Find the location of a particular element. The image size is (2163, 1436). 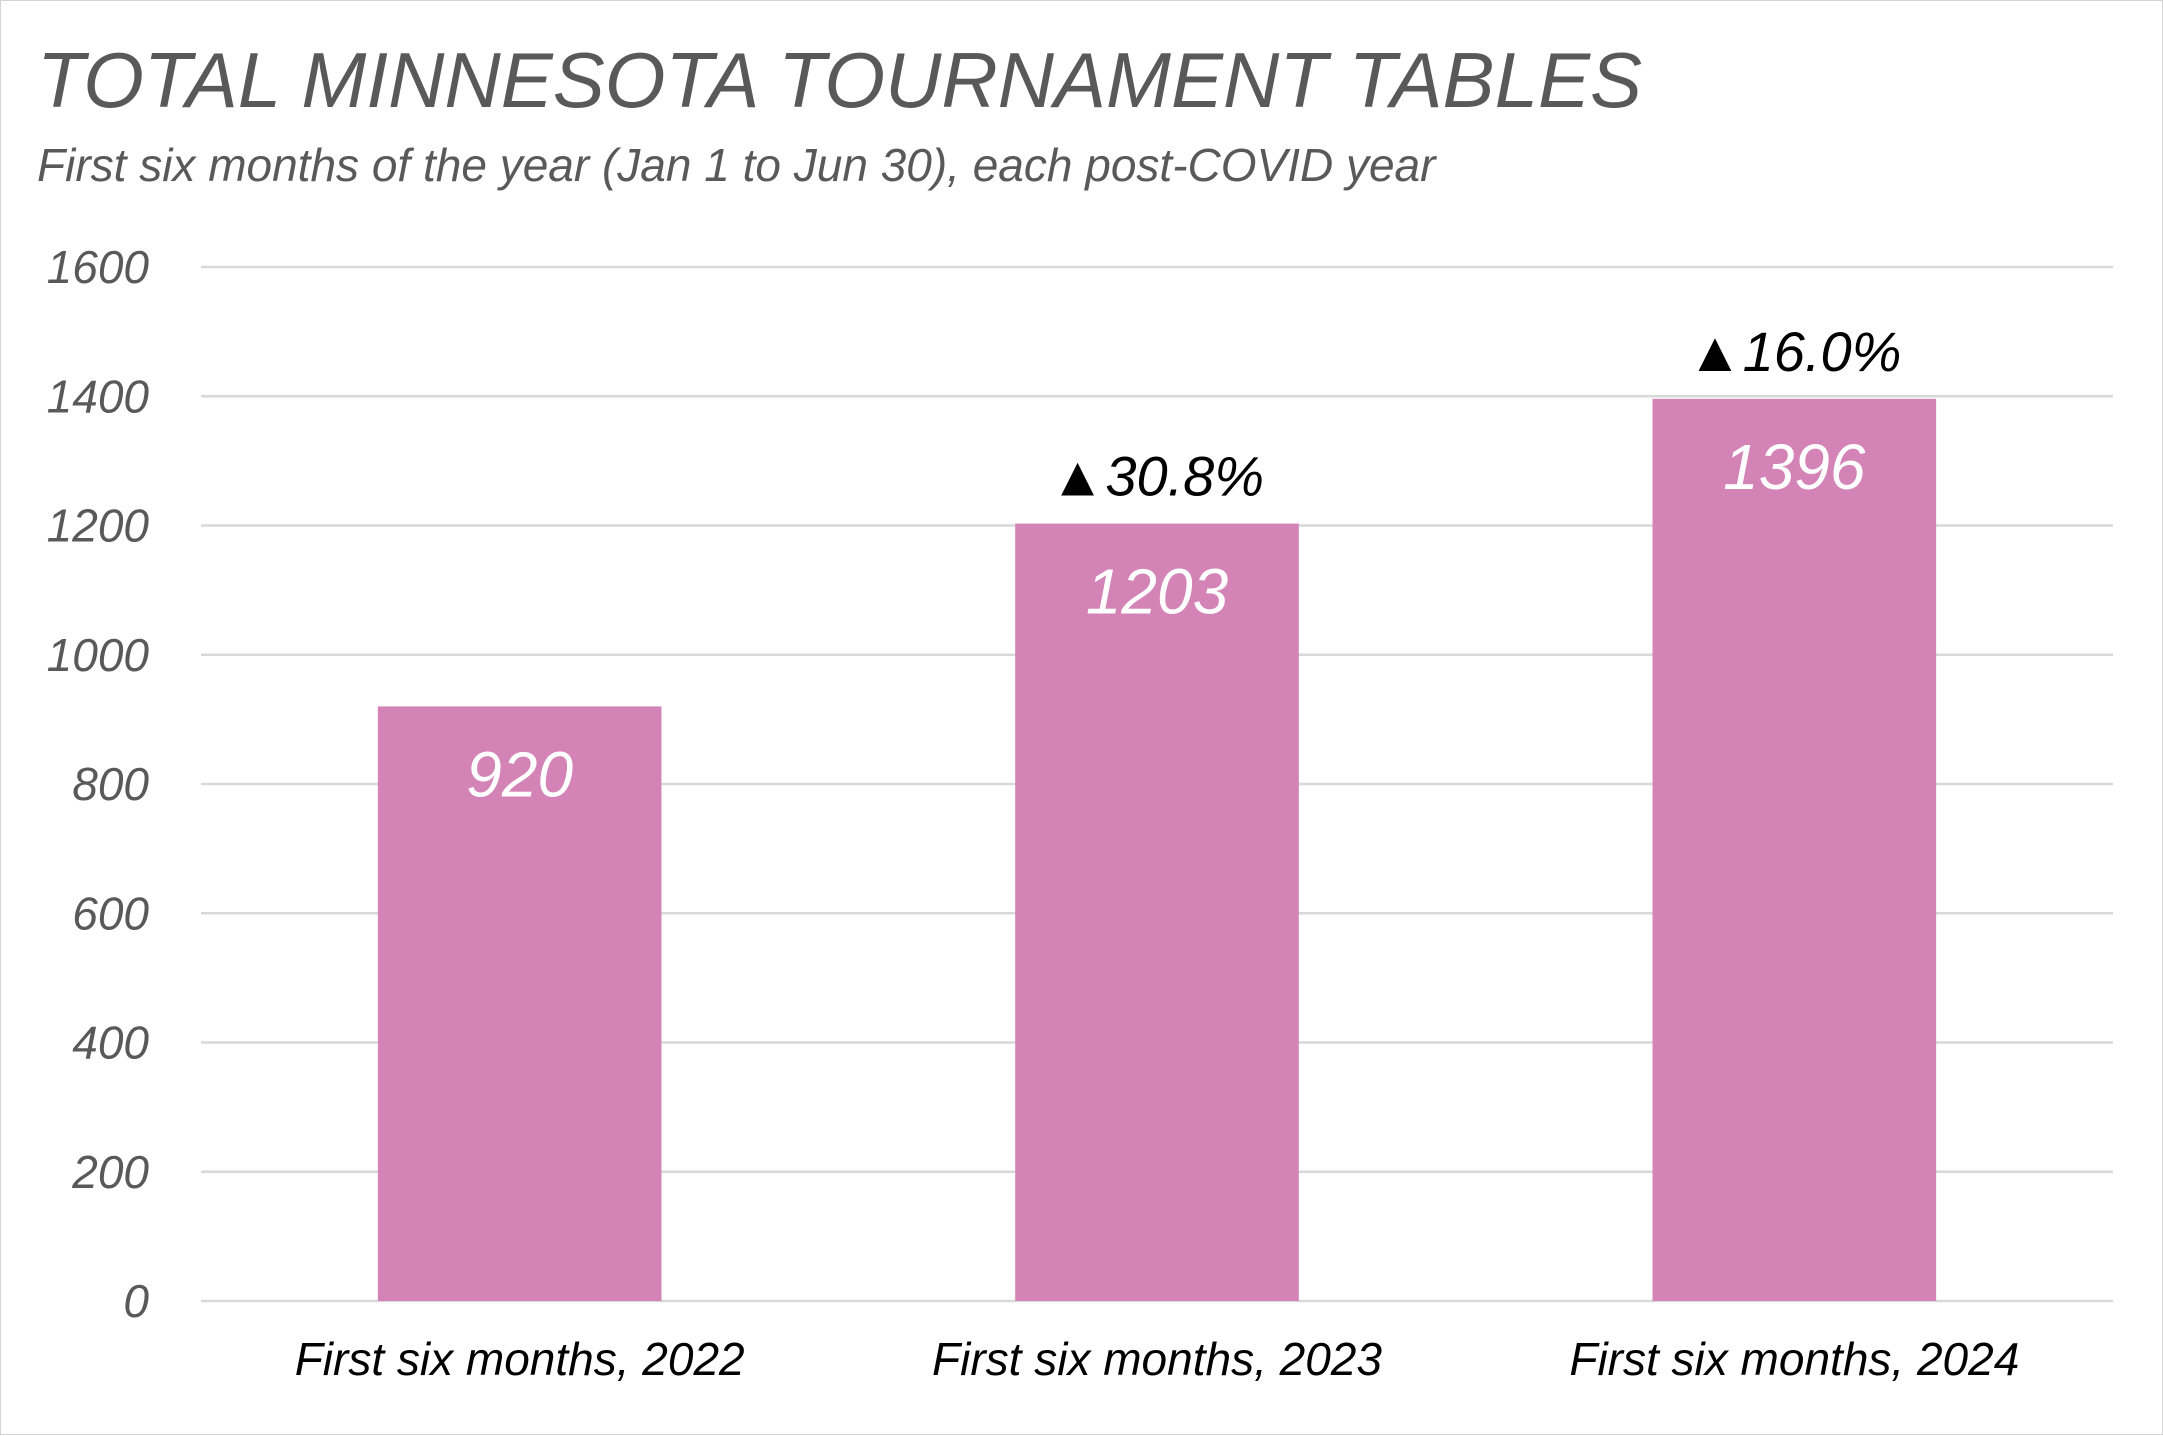

x-tick-label: First six months, 2022 is located at coordinates (520, 1359).